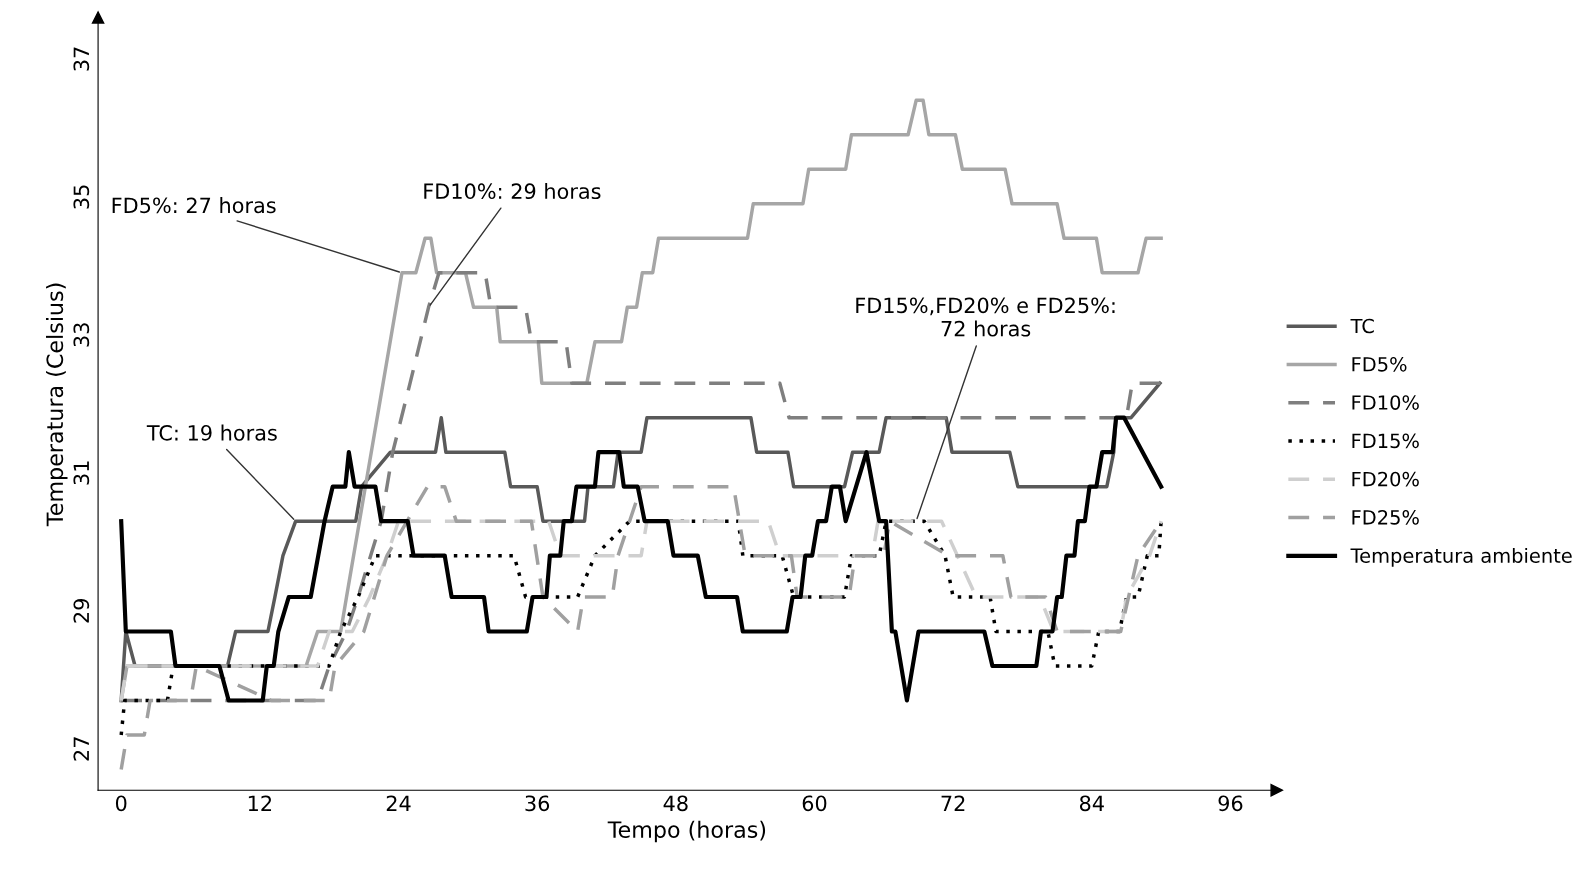 The width and height of the screenshot is (1582, 878). I want to click on y-tick-label: 29, so click(81, 611).